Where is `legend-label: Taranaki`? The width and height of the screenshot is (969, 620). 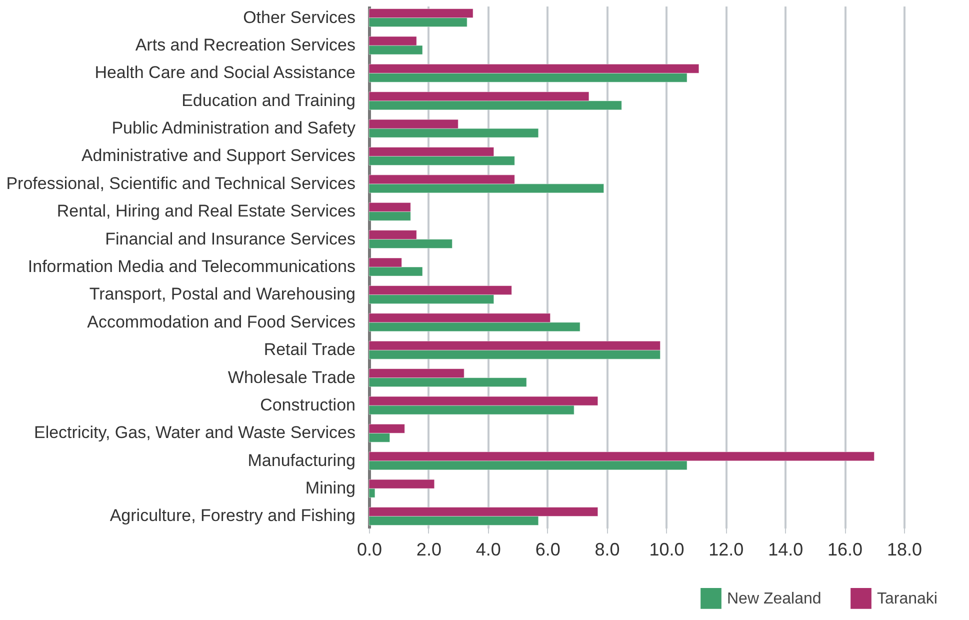 legend-label: Taranaki is located at coordinates (907, 599).